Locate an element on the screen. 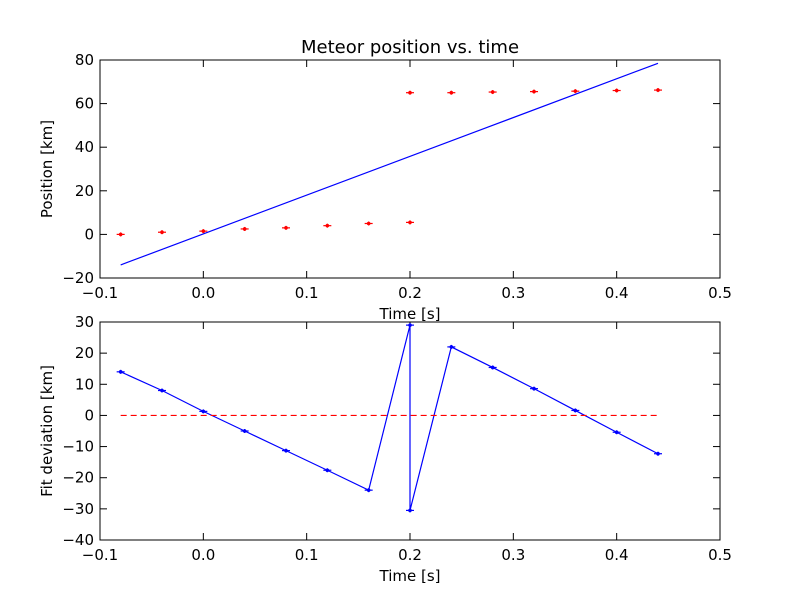 The height and width of the screenshot is (600, 800). deviation-y-tick-label: 0 is located at coordinates (89, 415).